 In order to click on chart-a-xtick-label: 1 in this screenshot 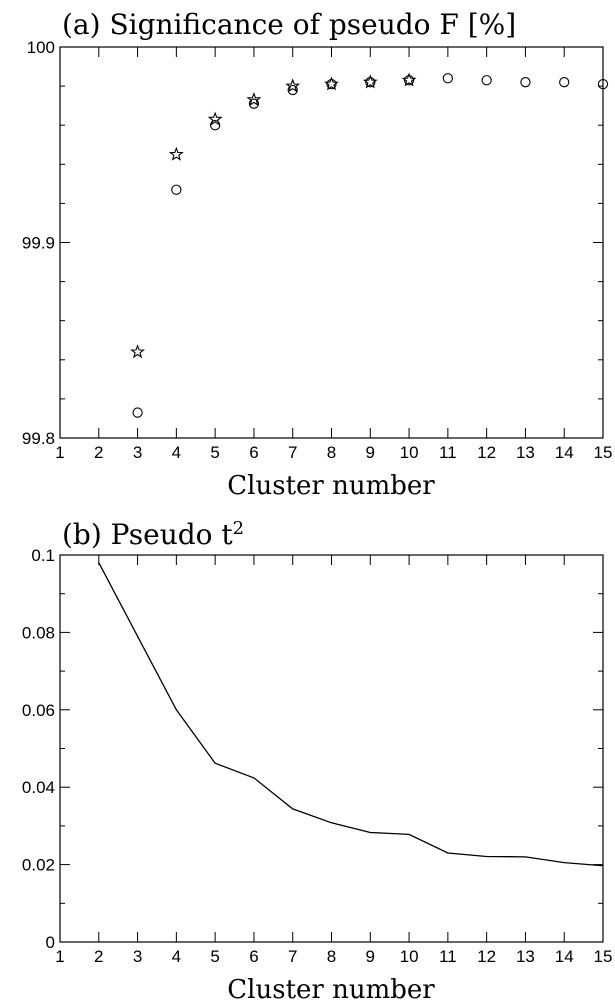, I will do `click(59, 452)`.